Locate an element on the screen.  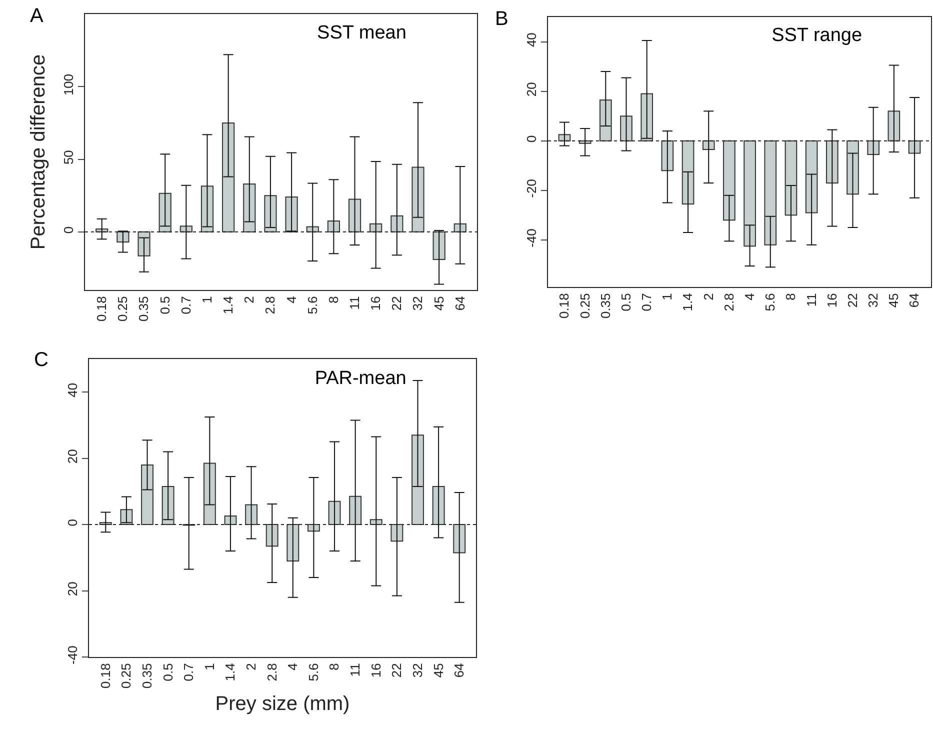
chart-title: SST range is located at coordinates (817, 35).